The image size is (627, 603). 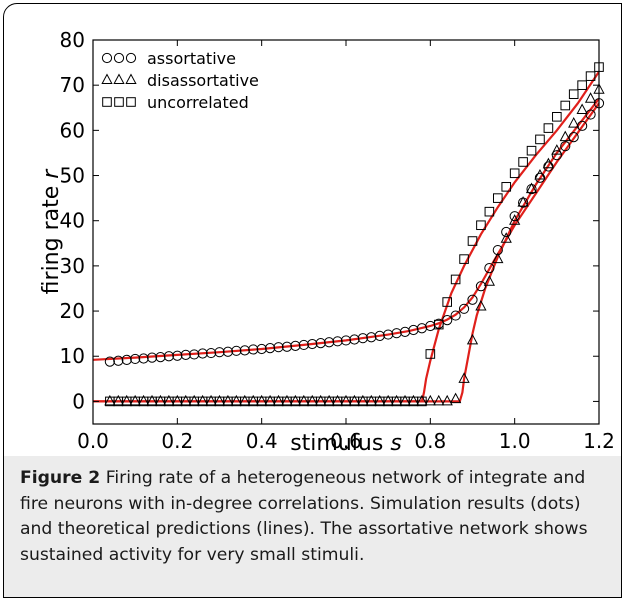 What do you see at coordinates (599, 441) in the screenshot?
I see `x-tick-label: 1.2` at bounding box center [599, 441].